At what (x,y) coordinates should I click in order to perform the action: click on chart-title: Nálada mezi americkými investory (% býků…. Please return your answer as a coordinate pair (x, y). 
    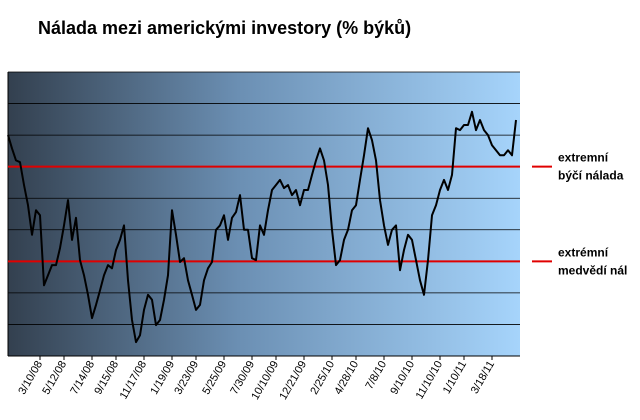
    Looking at the image, I should click on (224, 28).